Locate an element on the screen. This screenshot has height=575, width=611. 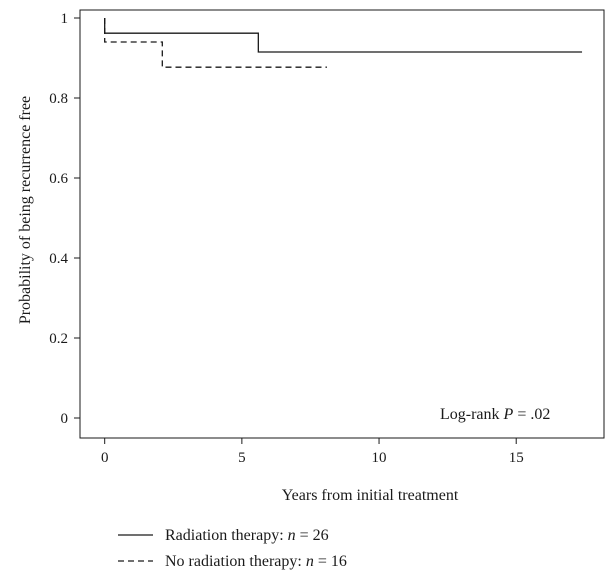
x-axis-label: Years from initial treatment is located at coordinates (370, 495).